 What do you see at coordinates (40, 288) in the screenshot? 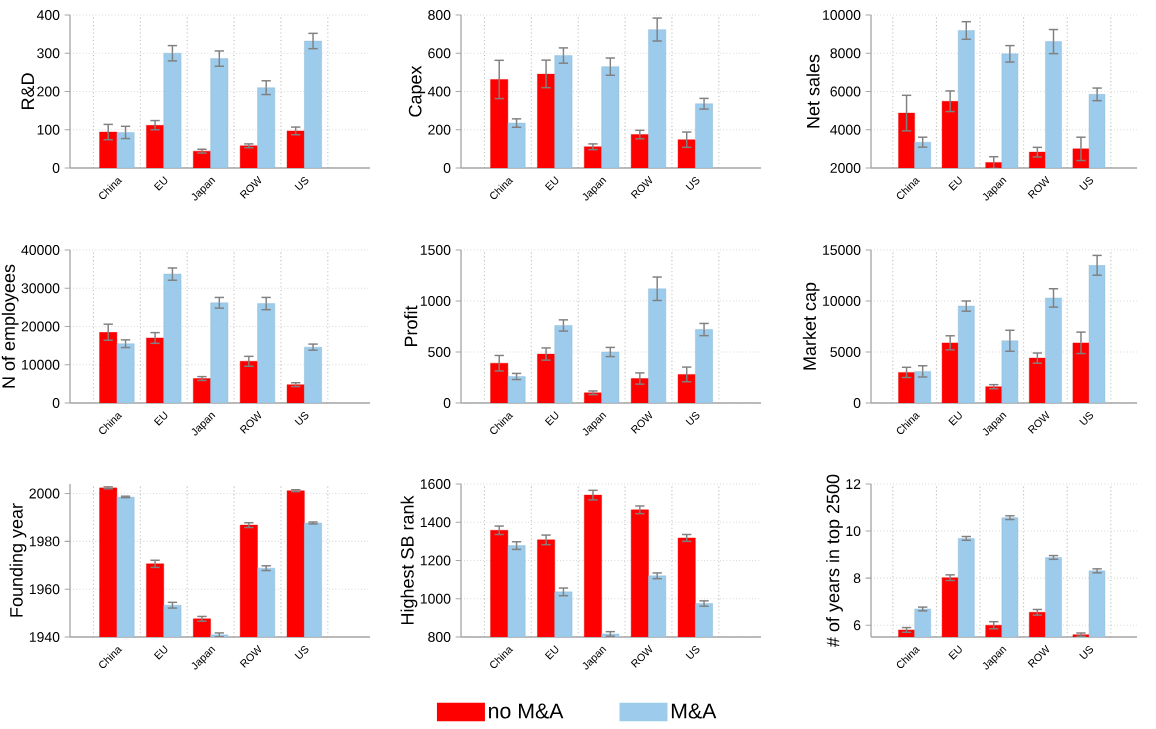
I see `y-tick-label: 30000` at bounding box center [40, 288].